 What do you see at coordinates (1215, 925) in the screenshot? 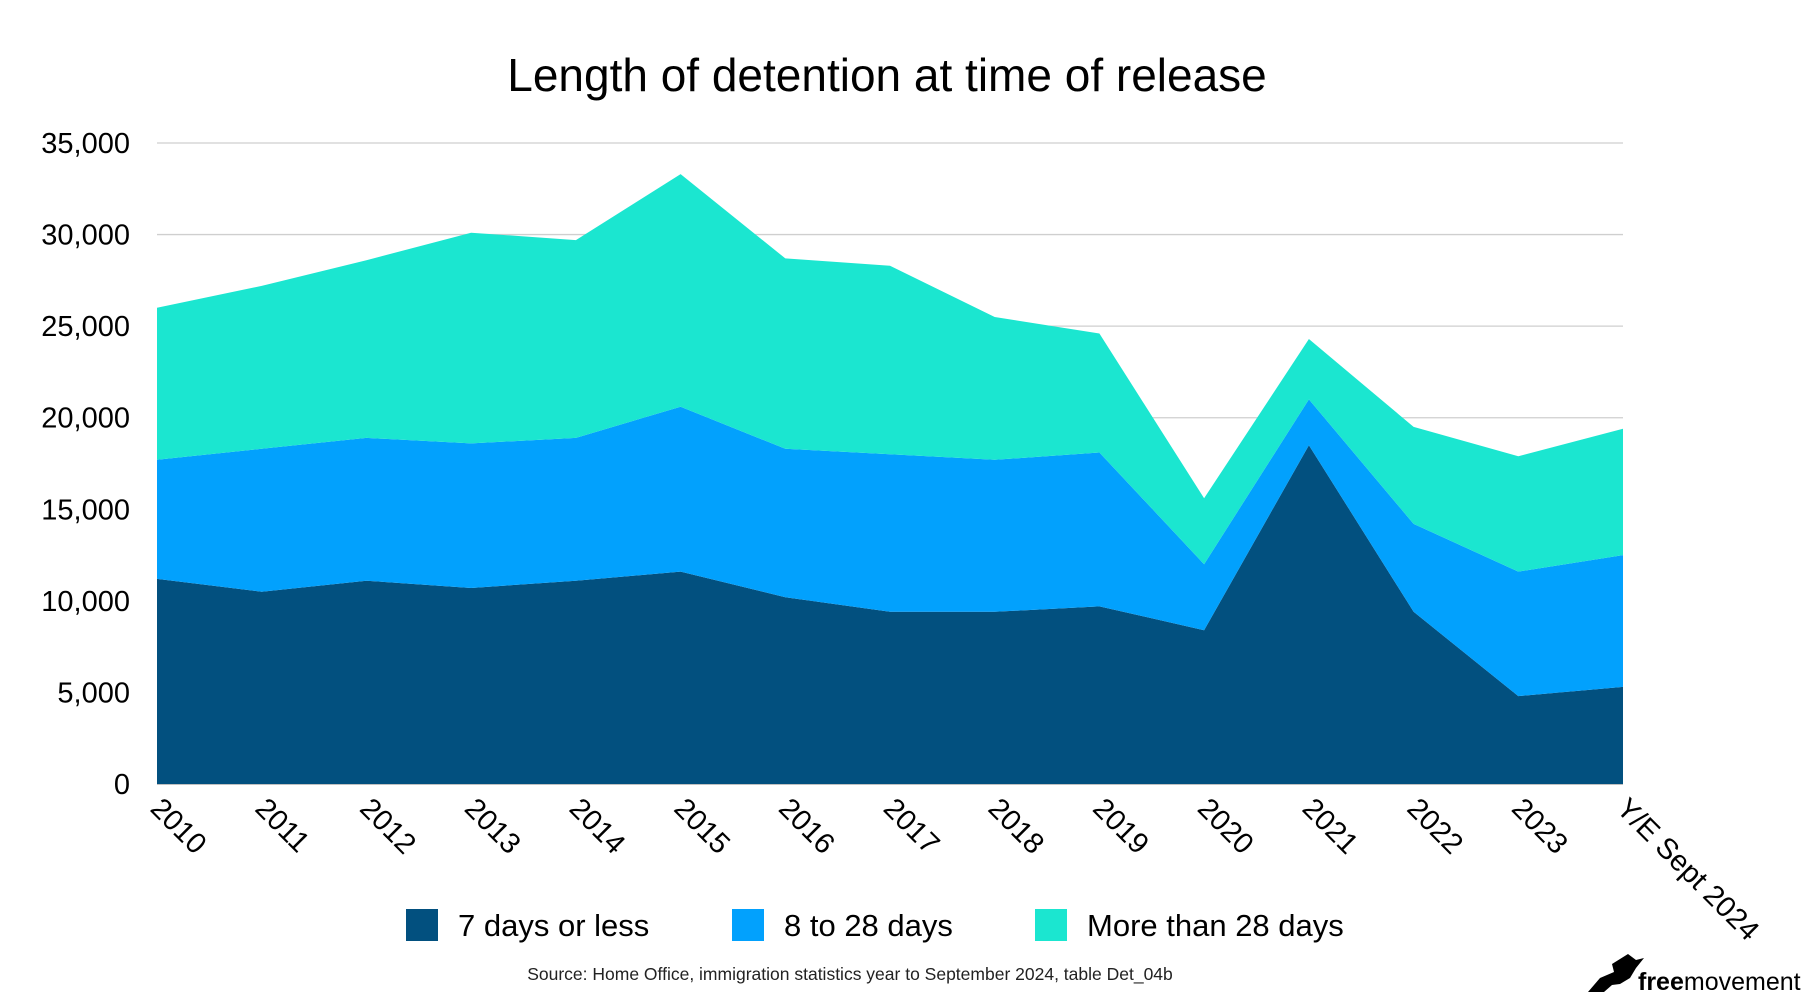
I see `legend-label: More than 28 days` at bounding box center [1215, 925].